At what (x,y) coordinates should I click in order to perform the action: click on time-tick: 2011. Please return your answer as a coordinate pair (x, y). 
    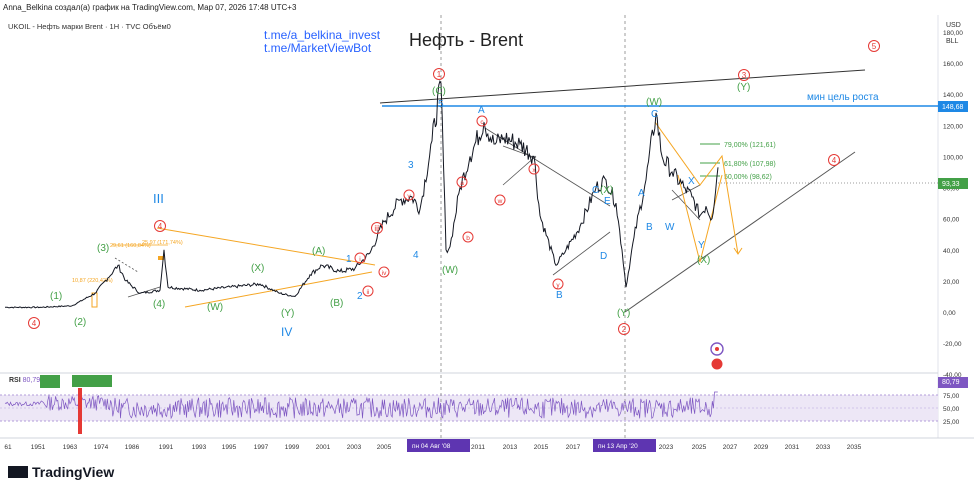
    Looking at the image, I should click on (478, 447).